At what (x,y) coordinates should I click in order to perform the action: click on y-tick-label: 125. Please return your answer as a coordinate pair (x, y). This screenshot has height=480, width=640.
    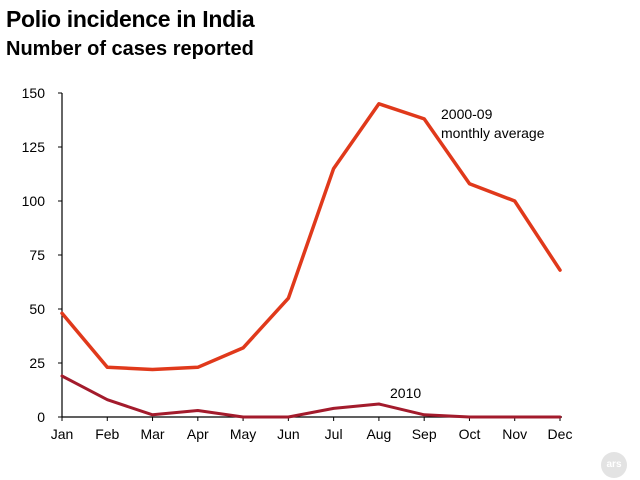
    Looking at the image, I should click on (34, 147).